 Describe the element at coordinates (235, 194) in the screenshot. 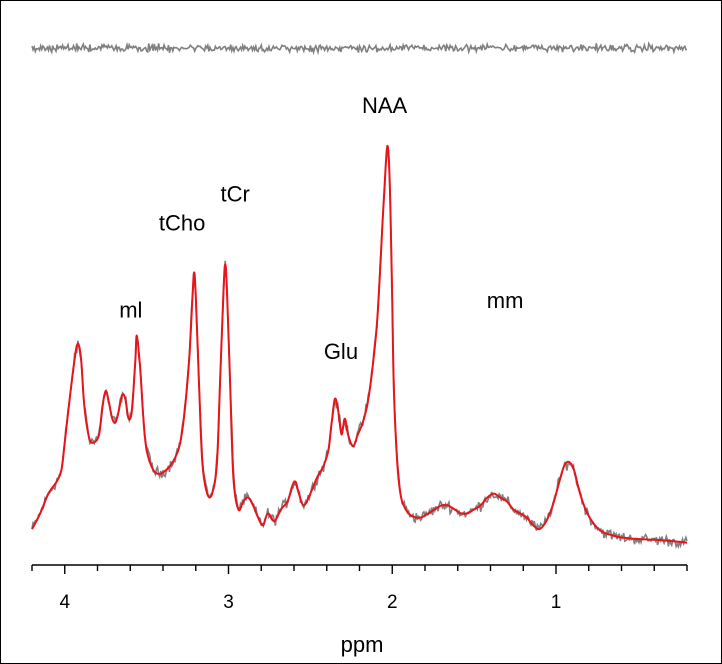

I see `peak-label-tcr: tCr` at that location.